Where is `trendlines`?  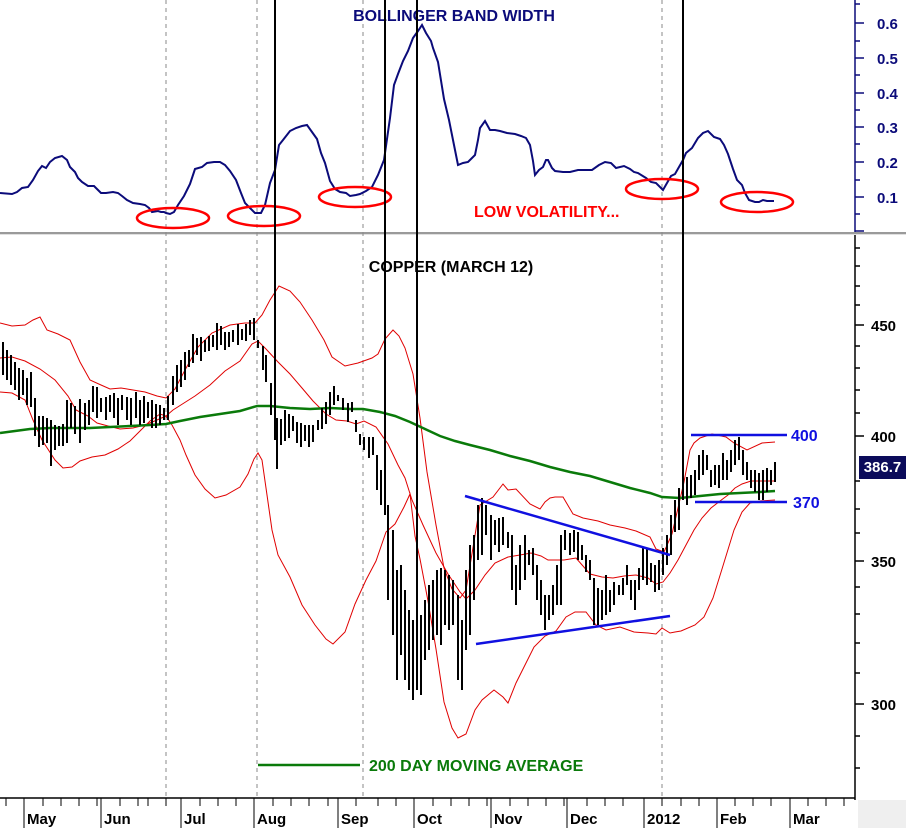
trendlines is located at coordinates (625, 539).